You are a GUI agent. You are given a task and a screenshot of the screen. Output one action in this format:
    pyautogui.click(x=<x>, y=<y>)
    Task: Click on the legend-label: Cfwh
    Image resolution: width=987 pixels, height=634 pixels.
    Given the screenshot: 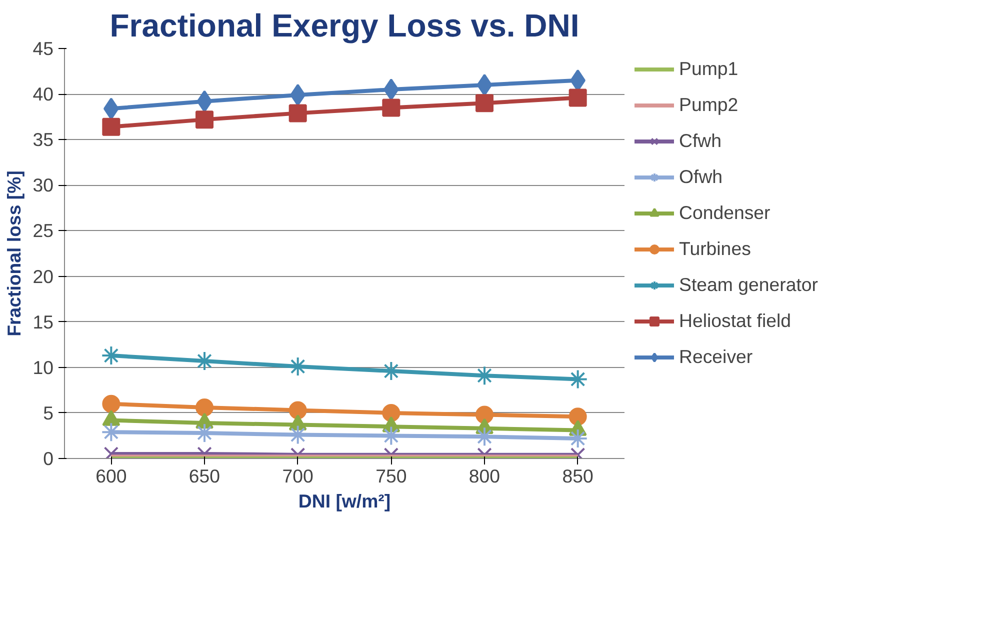 What is the action you would take?
    pyautogui.click(x=701, y=141)
    